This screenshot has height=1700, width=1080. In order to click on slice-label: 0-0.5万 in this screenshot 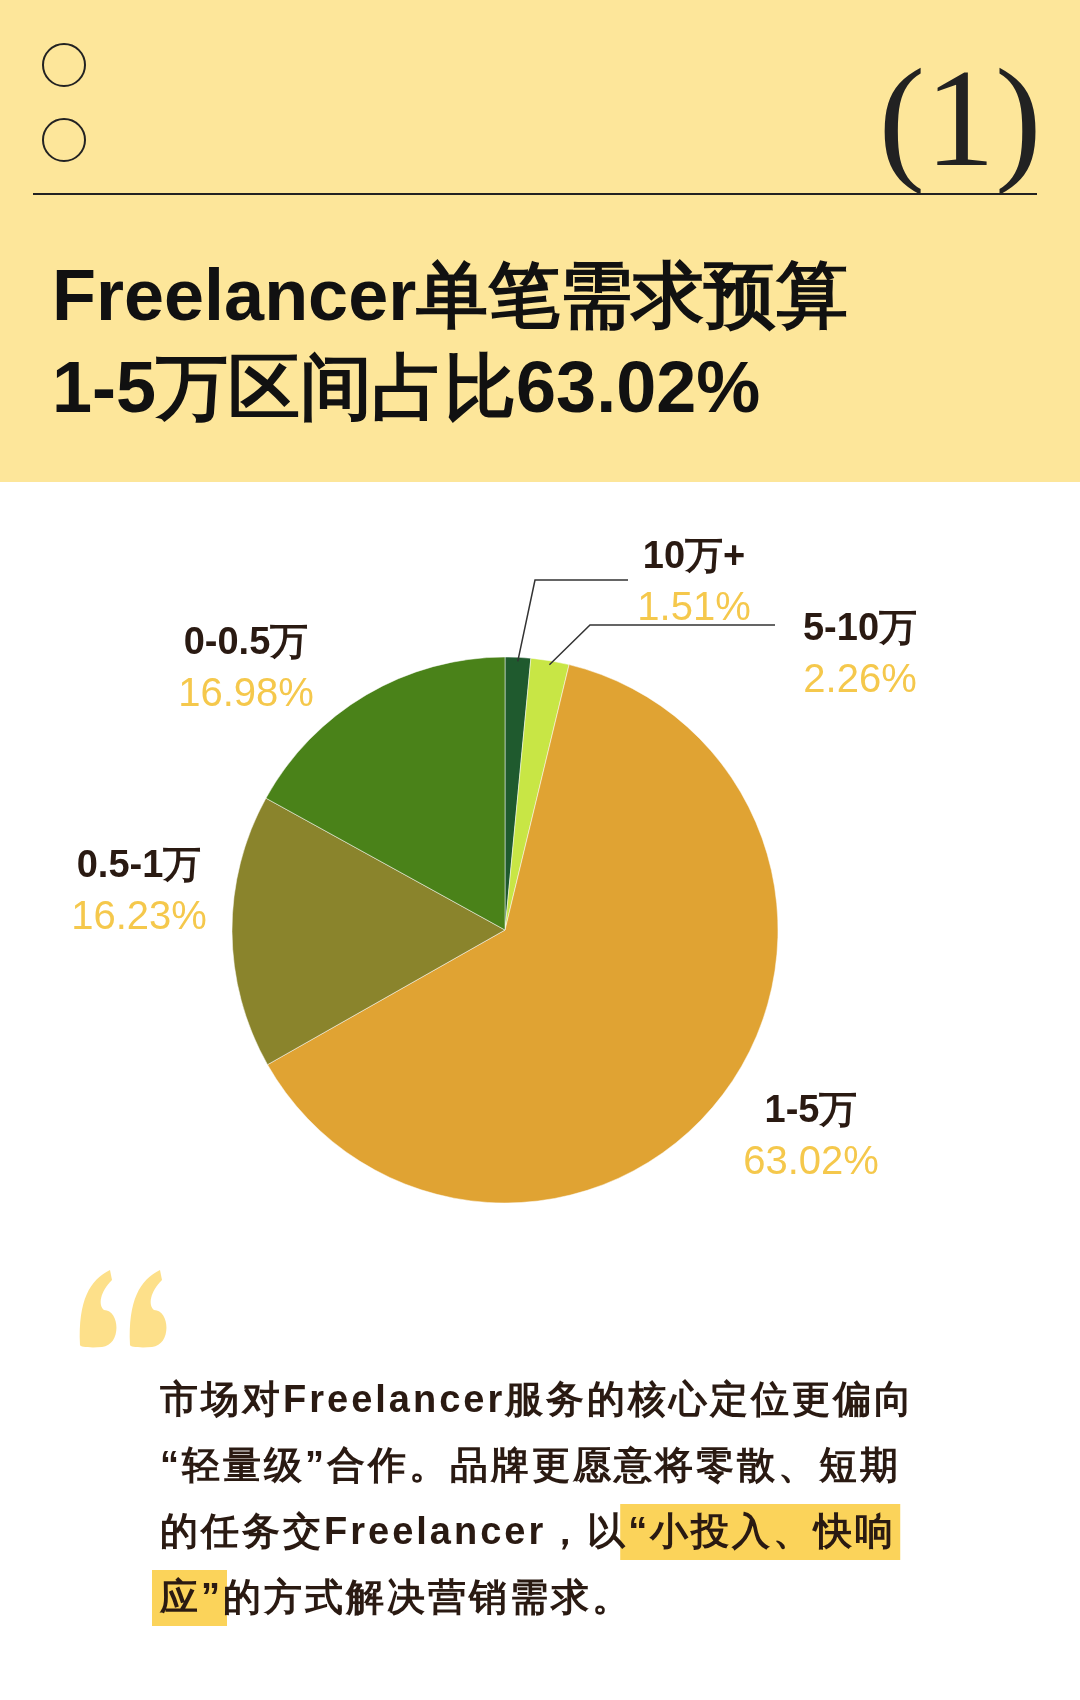, I will do `click(246, 641)`.